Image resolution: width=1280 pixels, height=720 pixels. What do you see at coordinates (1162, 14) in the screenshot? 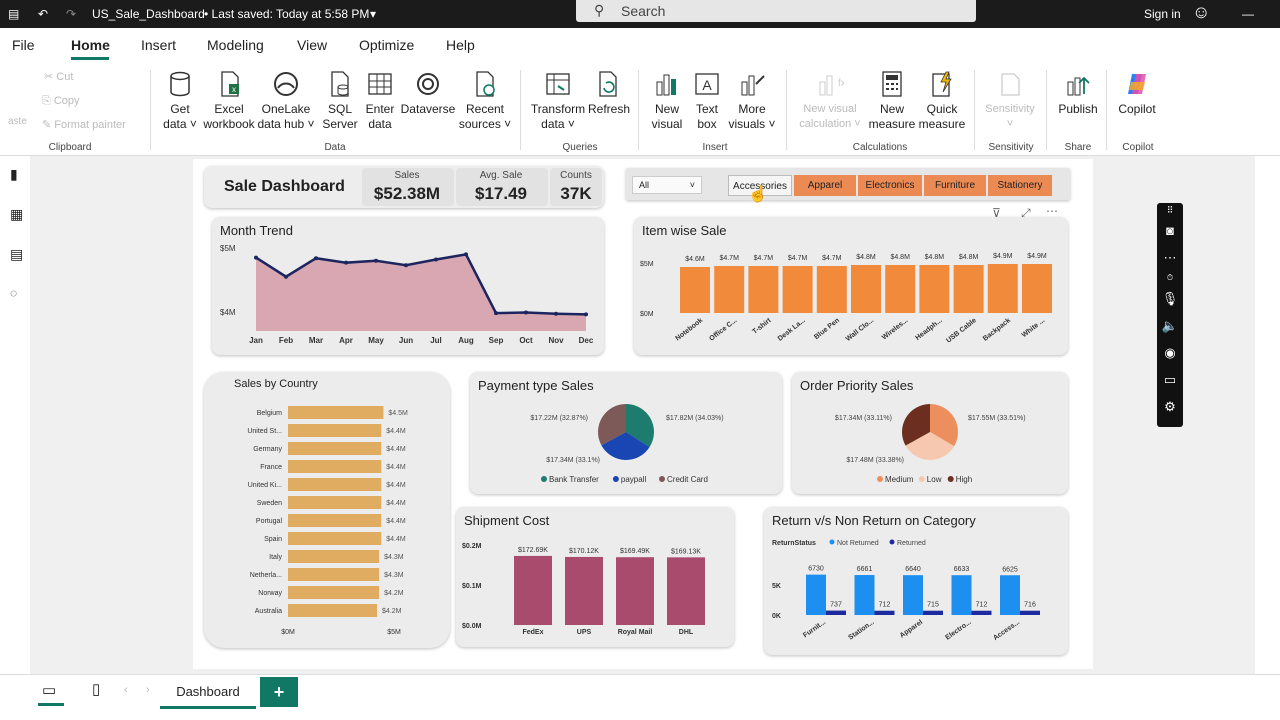
I see `sign-in-link: Sign in` at bounding box center [1162, 14].